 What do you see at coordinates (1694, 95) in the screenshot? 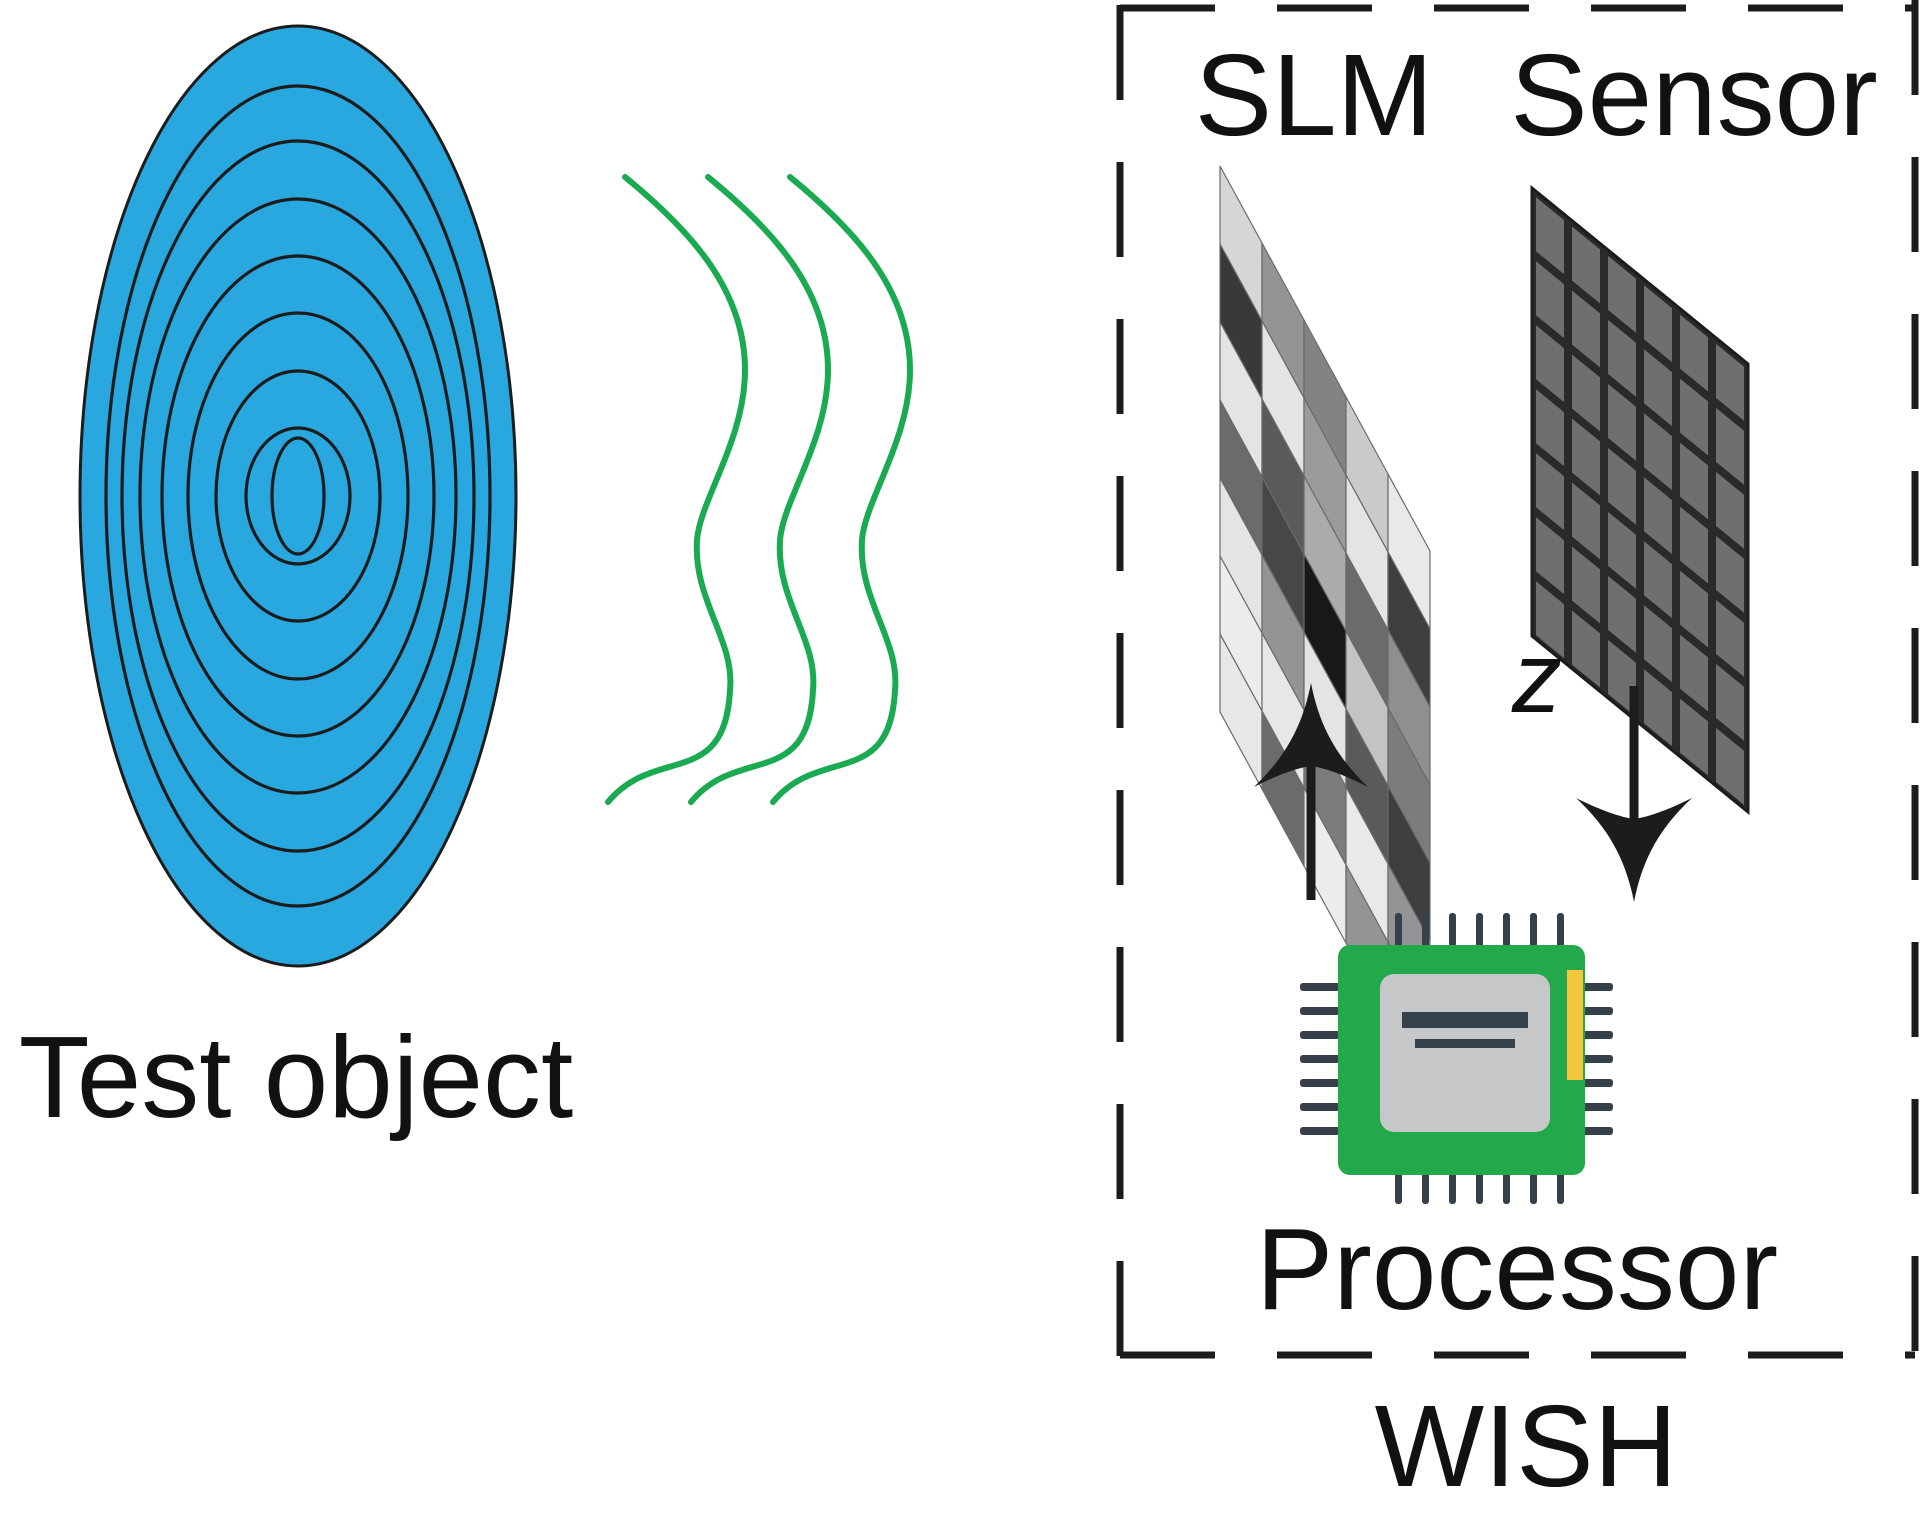
I see `sensor-label: Sensor` at bounding box center [1694, 95].